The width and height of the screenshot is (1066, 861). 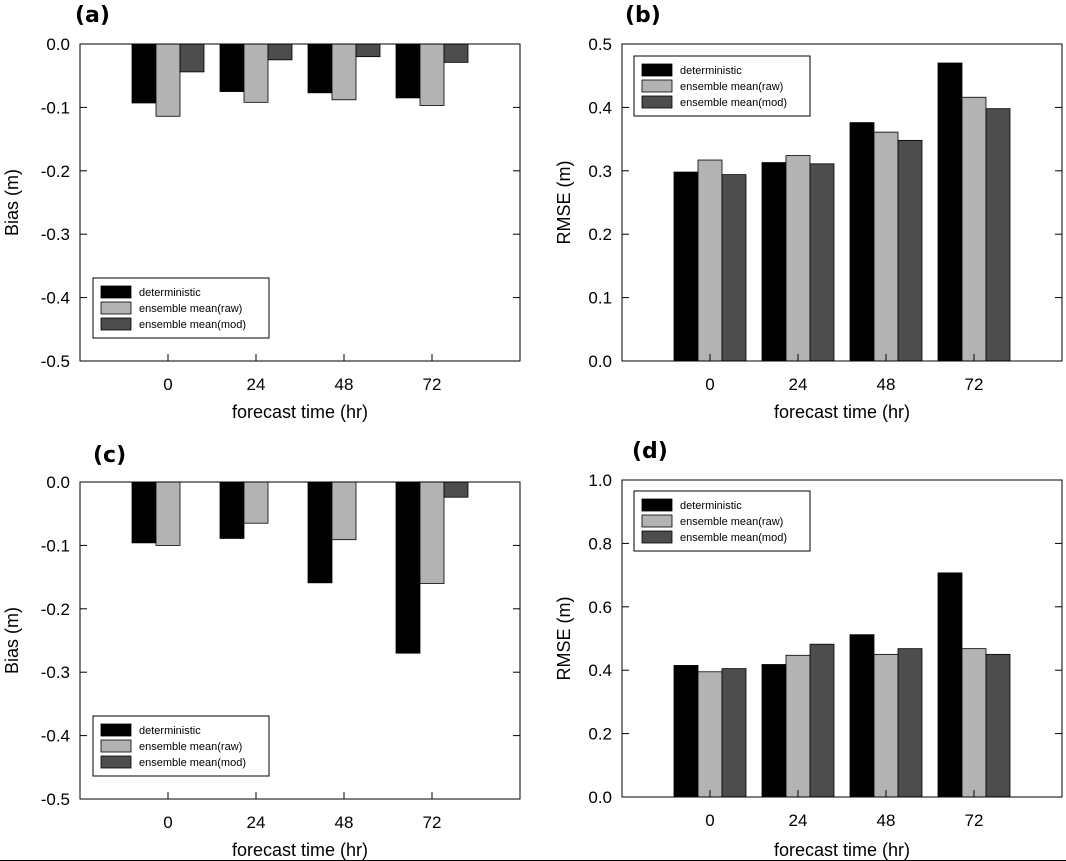 I want to click on y-tick-label: 1.0, so click(x=600, y=480).